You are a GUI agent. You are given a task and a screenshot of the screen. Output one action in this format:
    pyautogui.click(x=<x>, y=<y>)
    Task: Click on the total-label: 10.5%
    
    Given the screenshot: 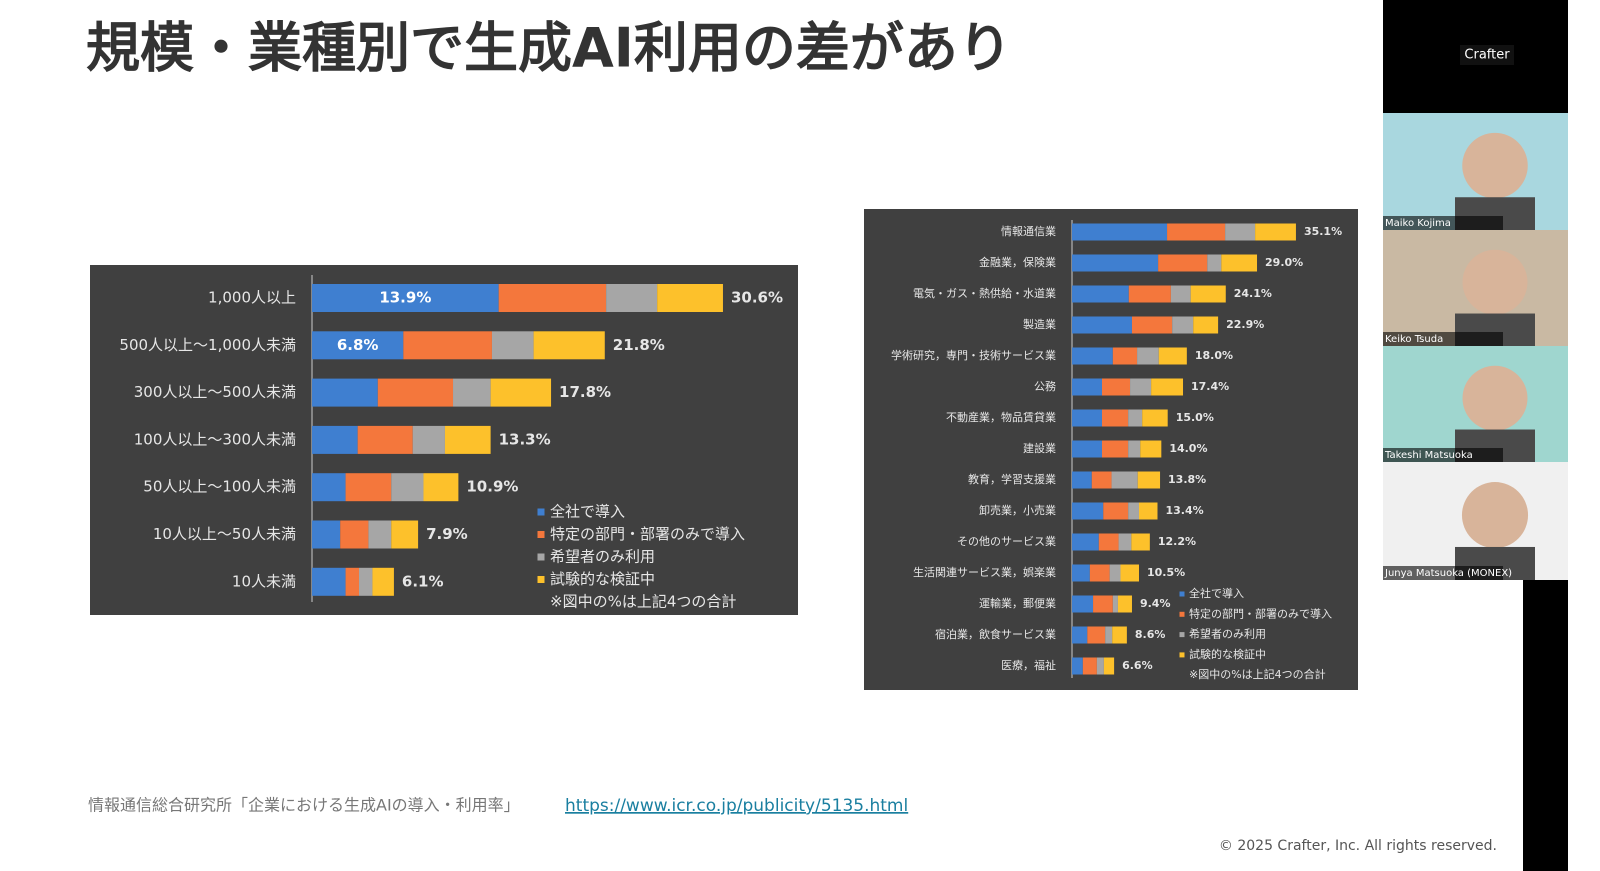 What is the action you would take?
    pyautogui.click(x=1166, y=572)
    